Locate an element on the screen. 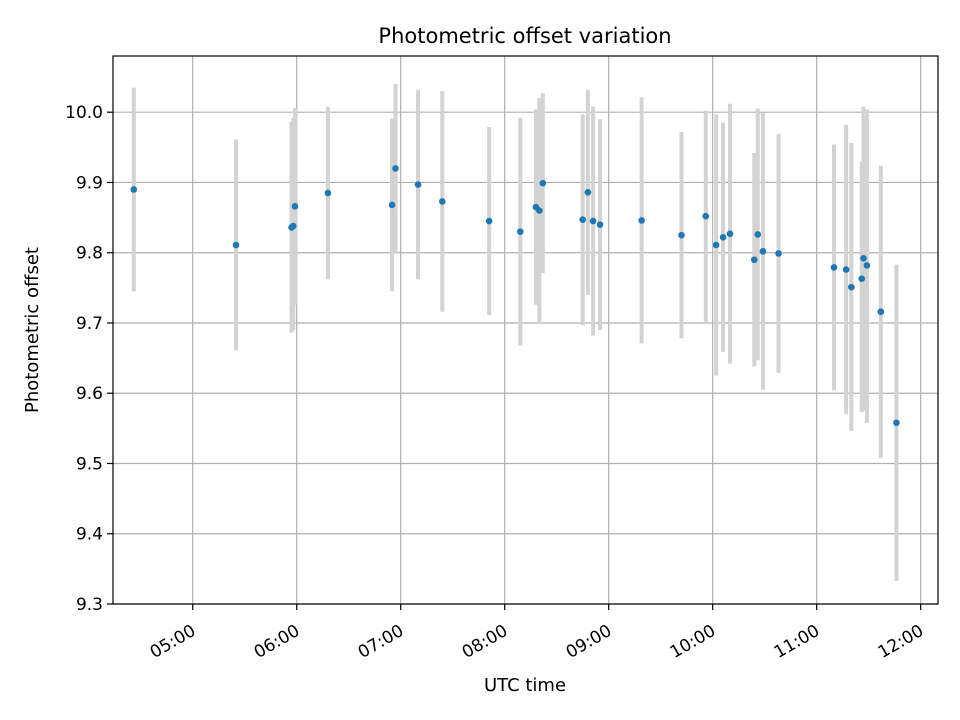  y-tick-label: 9.4 is located at coordinates (89, 535).